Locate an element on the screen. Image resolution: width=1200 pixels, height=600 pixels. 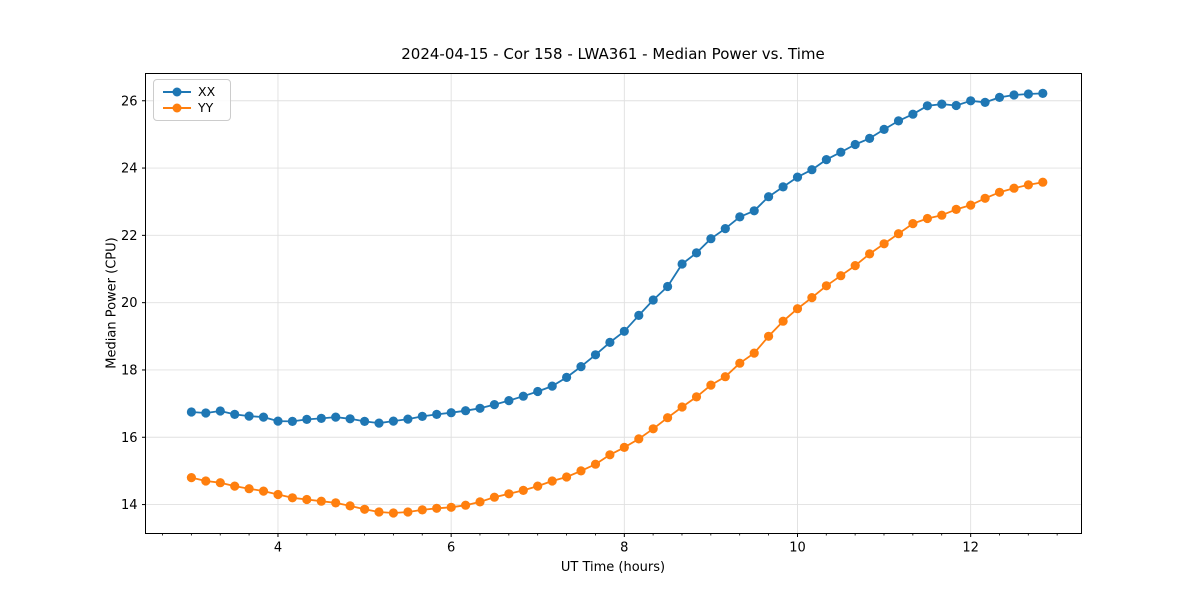
legend-marker-dot-xx is located at coordinates (177, 92).